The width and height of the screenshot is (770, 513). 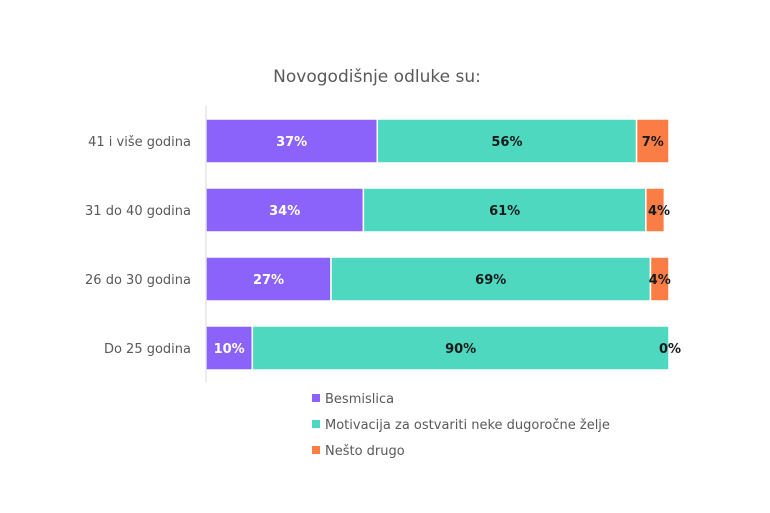 I want to click on data-label: 0%, so click(x=670, y=349).